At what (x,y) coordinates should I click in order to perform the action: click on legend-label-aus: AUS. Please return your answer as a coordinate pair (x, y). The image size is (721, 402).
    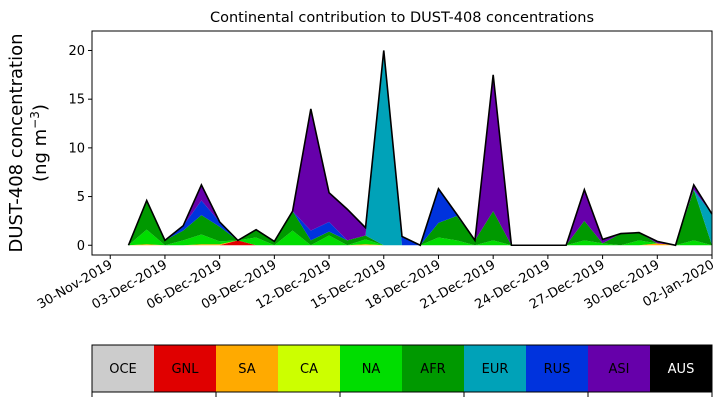
    Looking at the image, I should click on (681, 369).